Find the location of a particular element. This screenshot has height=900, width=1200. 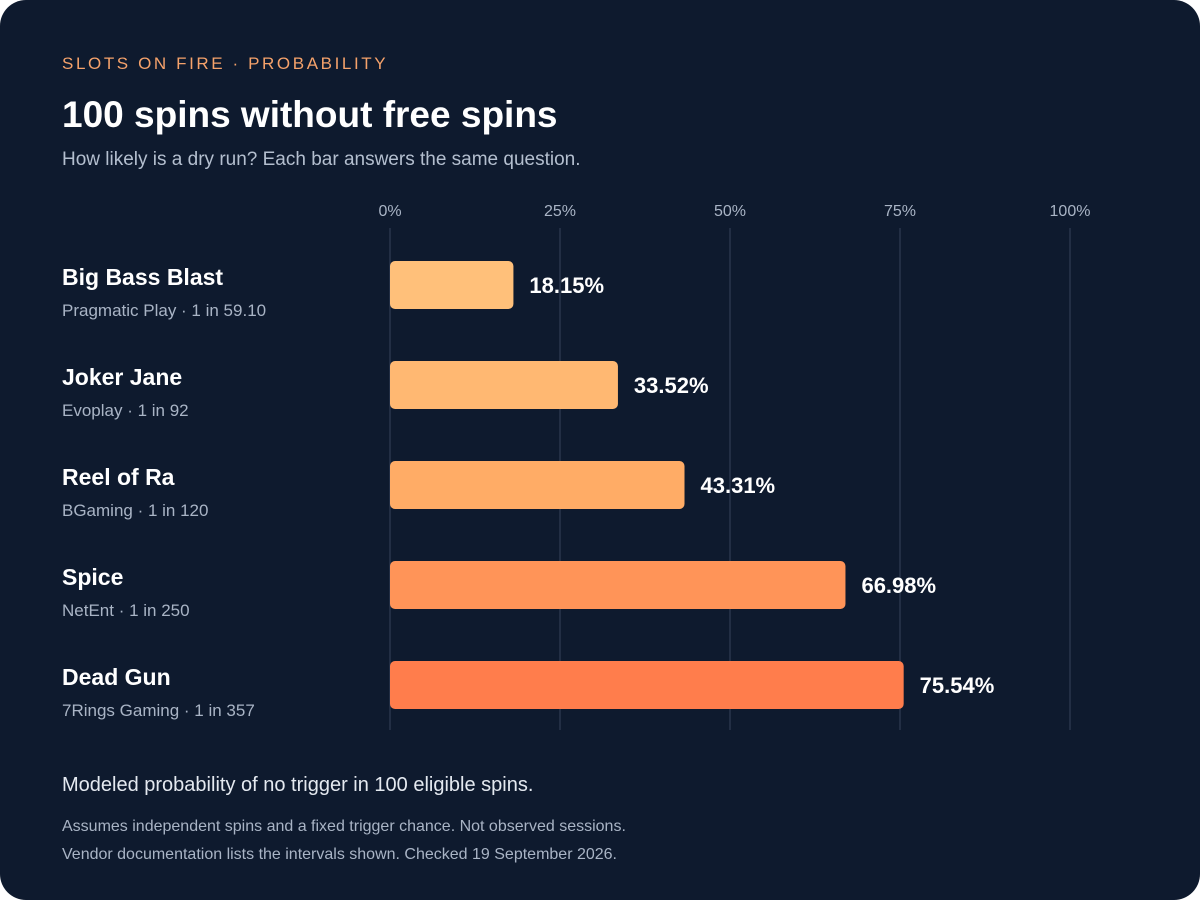

bar-value-label: 33.52% is located at coordinates (671, 385).